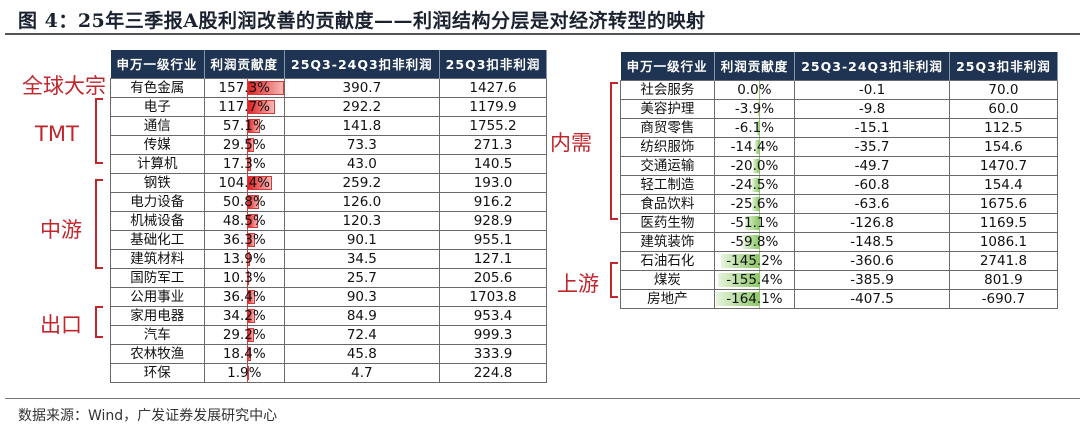  Describe the element at coordinates (667, 89) in the screenshot. I see `industry-cell: 社会服务` at that location.